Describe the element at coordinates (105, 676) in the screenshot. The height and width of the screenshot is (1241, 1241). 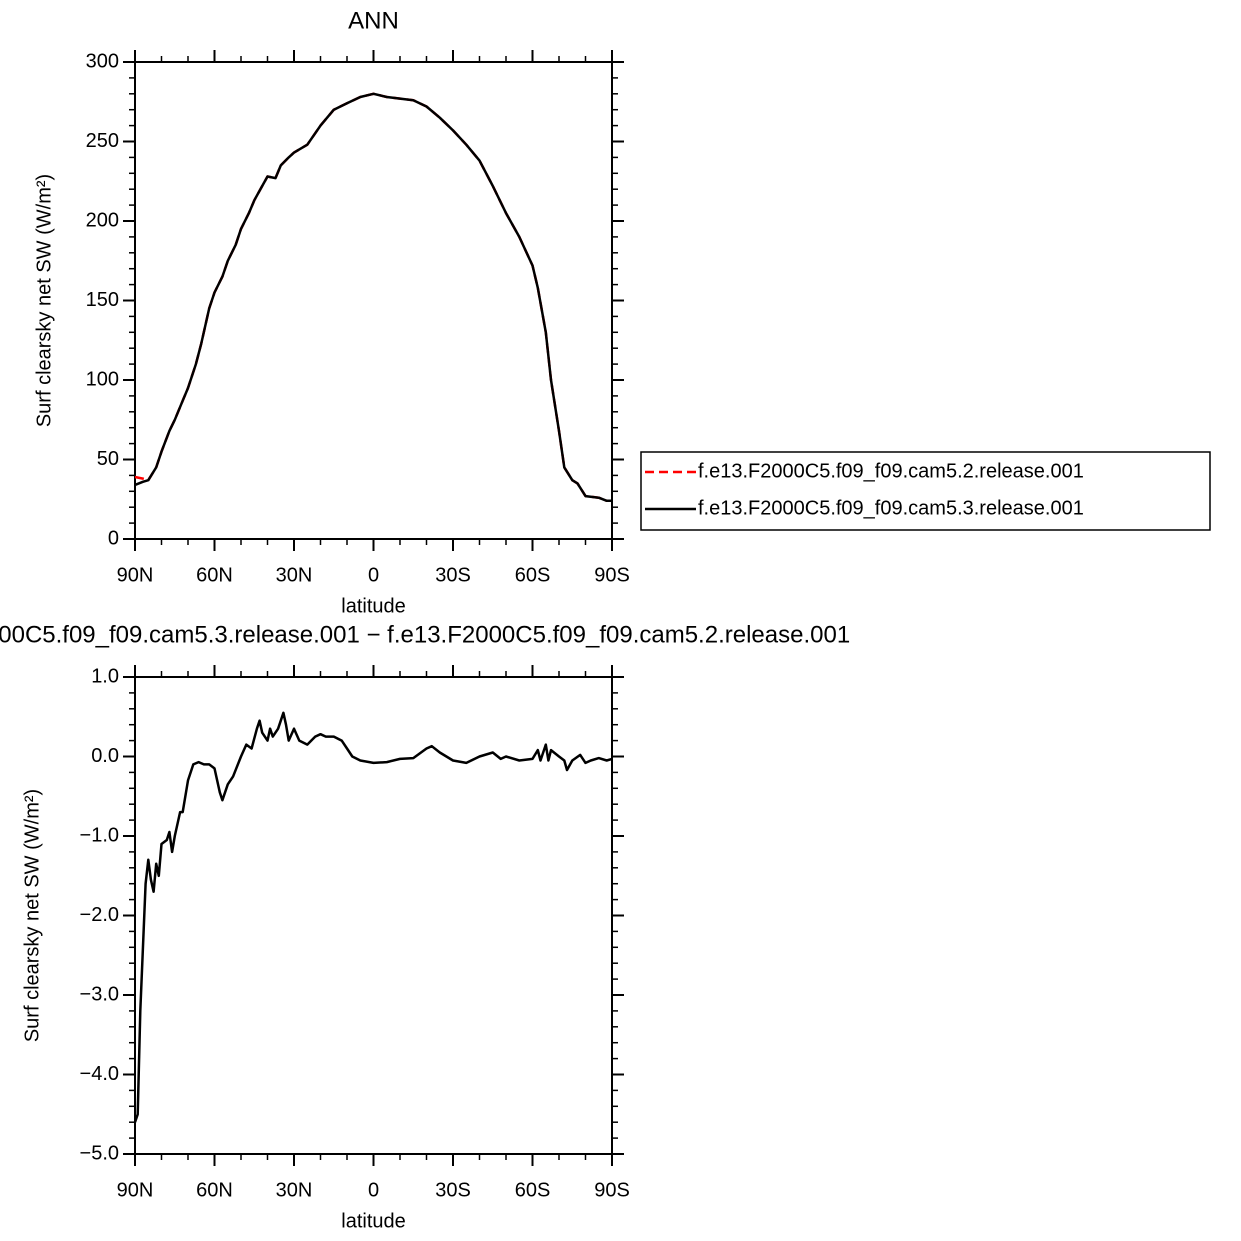
I see `y-tick-label: 1.0` at that location.